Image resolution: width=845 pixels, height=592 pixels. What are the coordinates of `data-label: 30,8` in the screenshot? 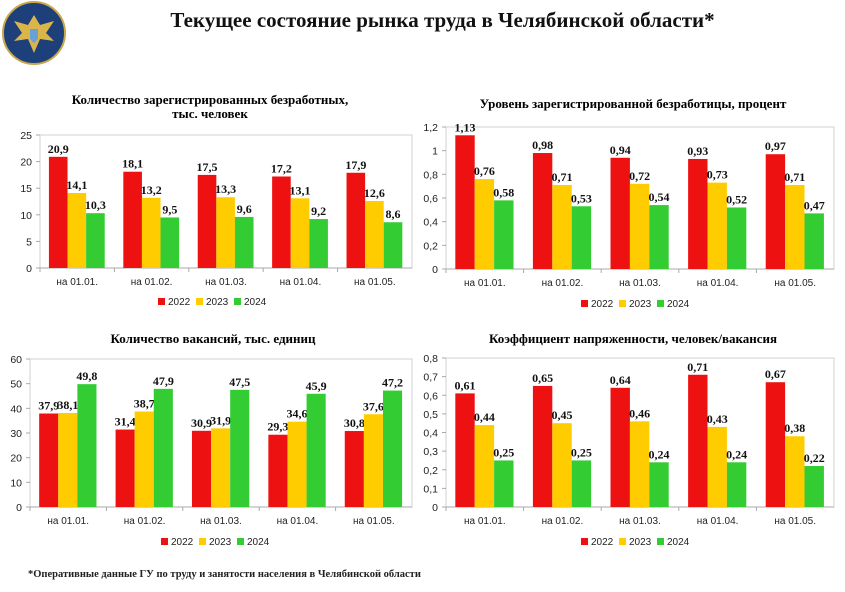 It's located at (354, 423).